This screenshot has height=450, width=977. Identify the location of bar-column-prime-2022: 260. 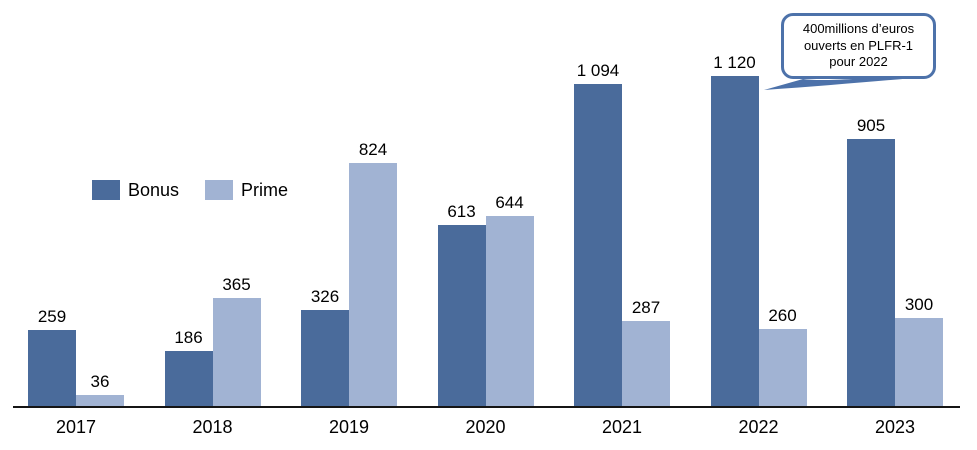
(782, 203).